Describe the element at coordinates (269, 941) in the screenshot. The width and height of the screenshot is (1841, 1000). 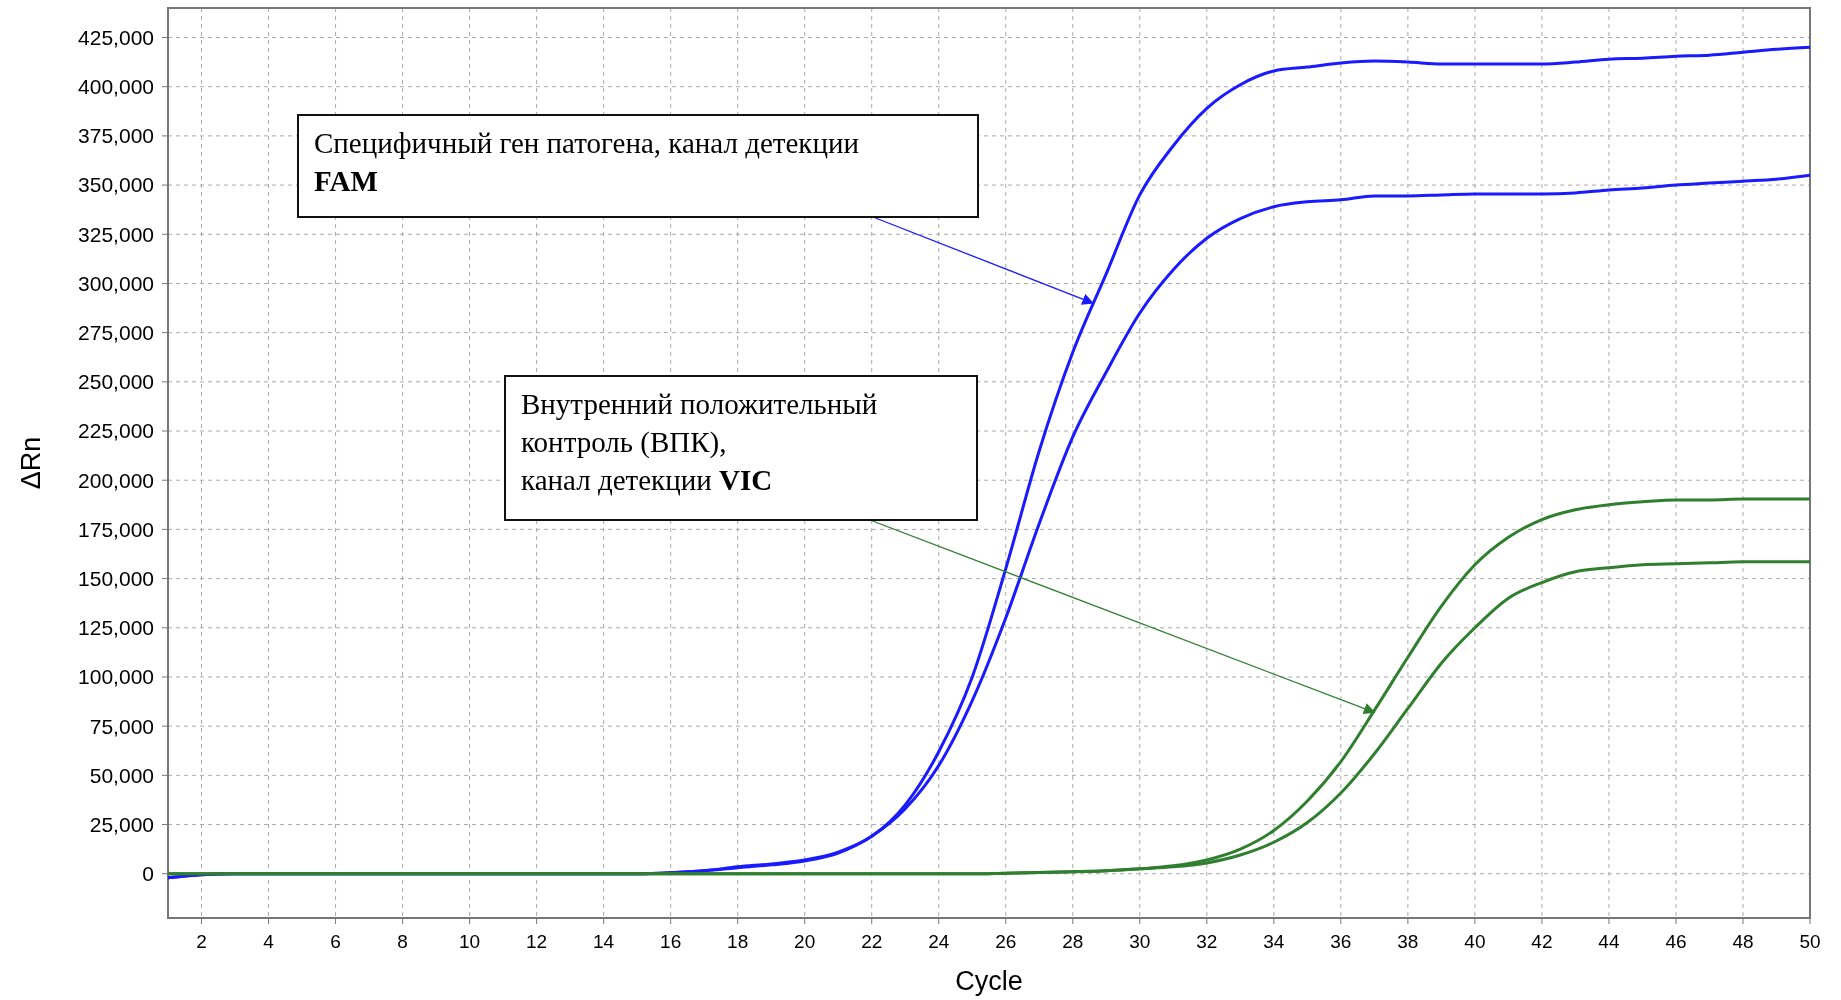
I see `x-tick-label: 4` at that location.